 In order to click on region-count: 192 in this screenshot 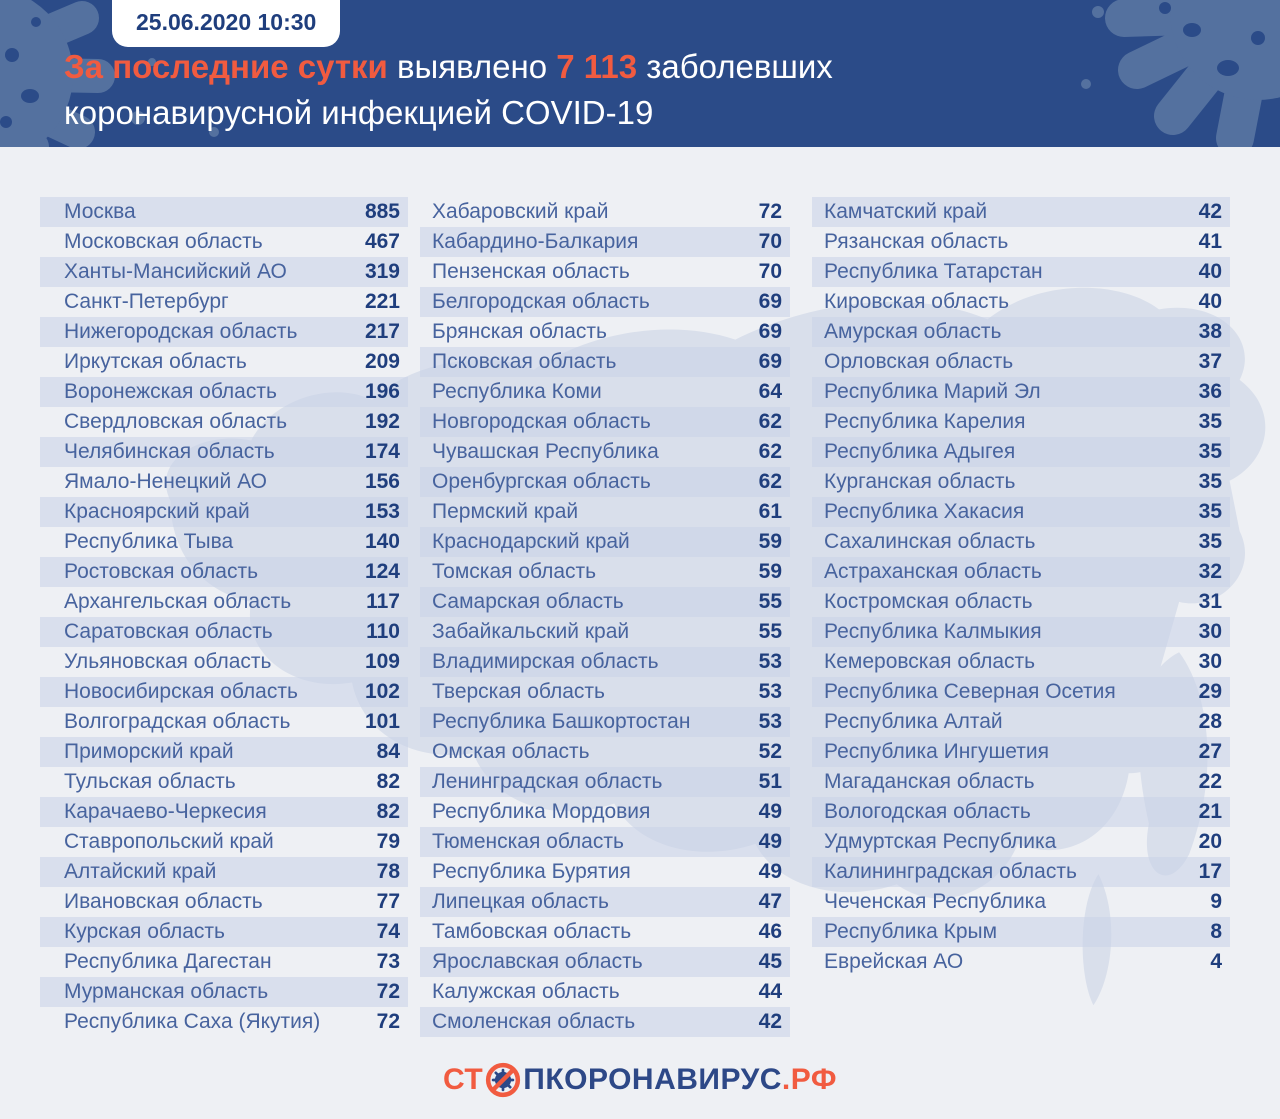, I will do `click(382, 421)`.